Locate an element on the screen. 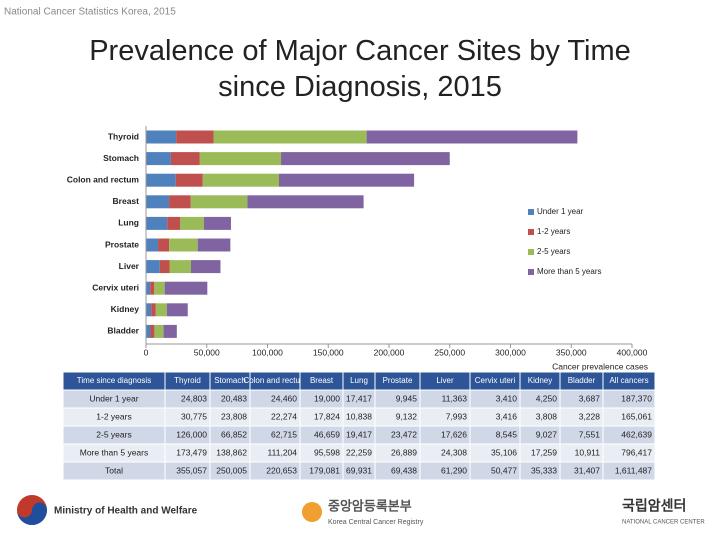 The width and height of the screenshot is (720, 540). table-text: 31,407 is located at coordinates (587, 470).